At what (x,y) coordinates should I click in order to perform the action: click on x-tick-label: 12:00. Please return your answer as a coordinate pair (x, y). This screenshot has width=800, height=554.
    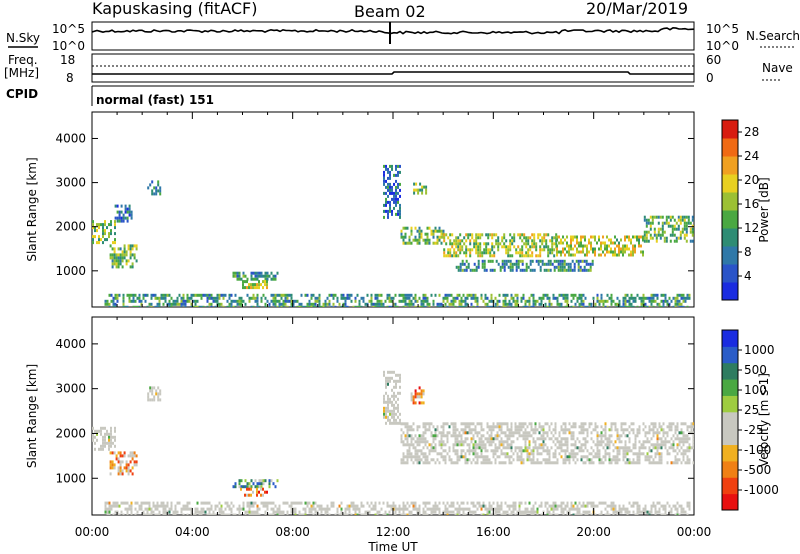
    Looking at the image, I should click on (393, 532).